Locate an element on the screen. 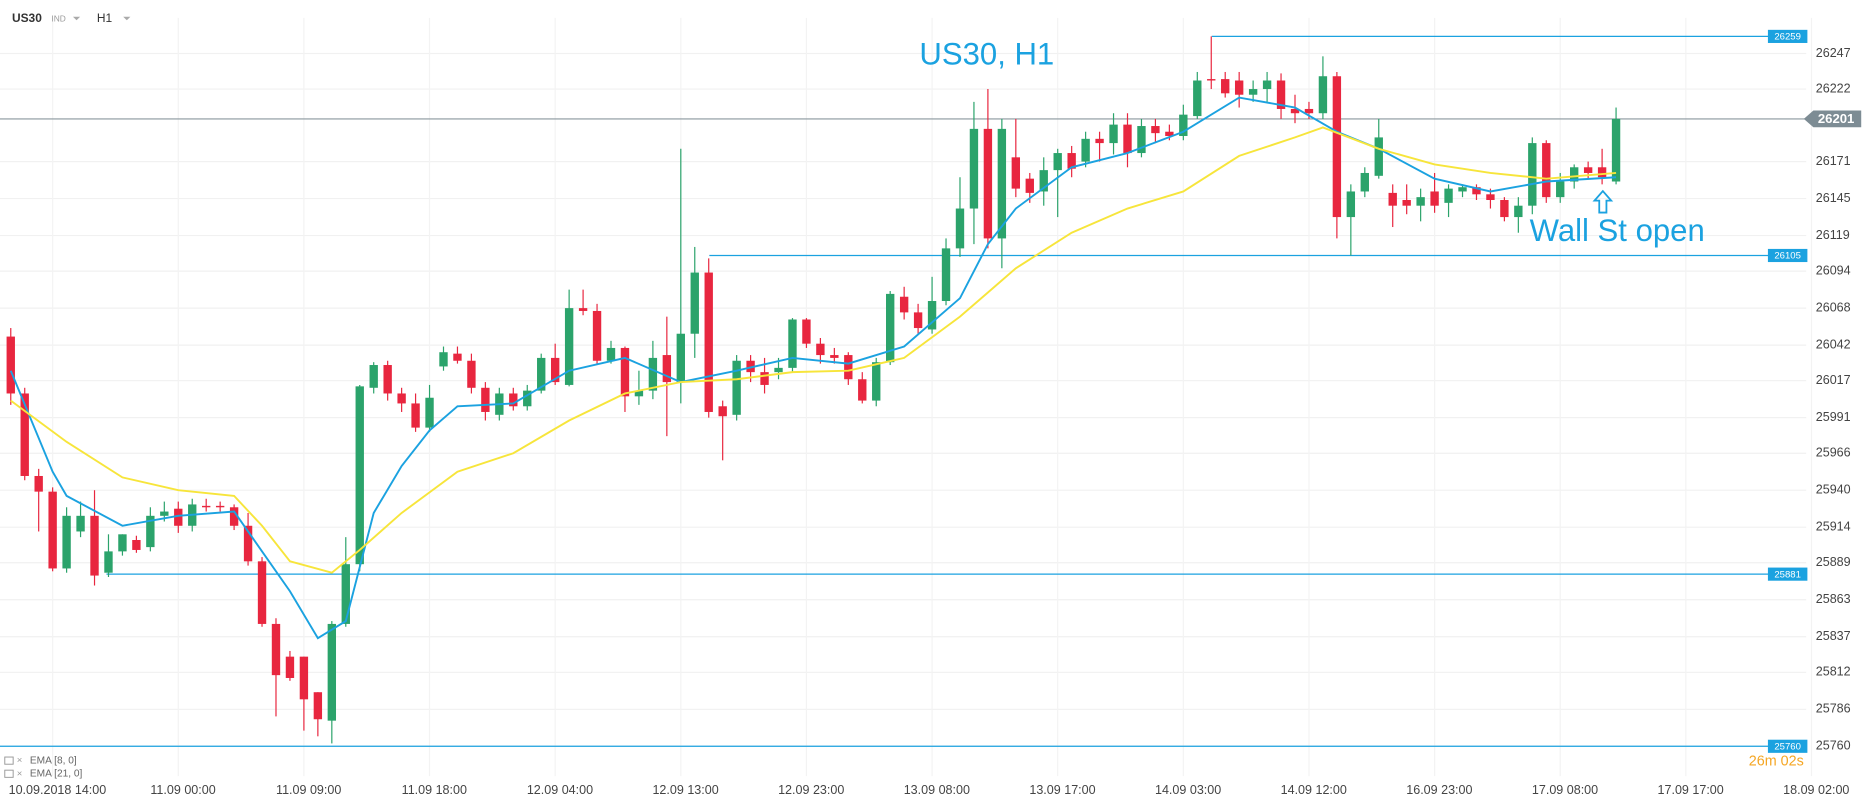 This screenshot has width=1866, height=806. x-tick-label: 12.09 13:00 is located at coordinates (685, 790).